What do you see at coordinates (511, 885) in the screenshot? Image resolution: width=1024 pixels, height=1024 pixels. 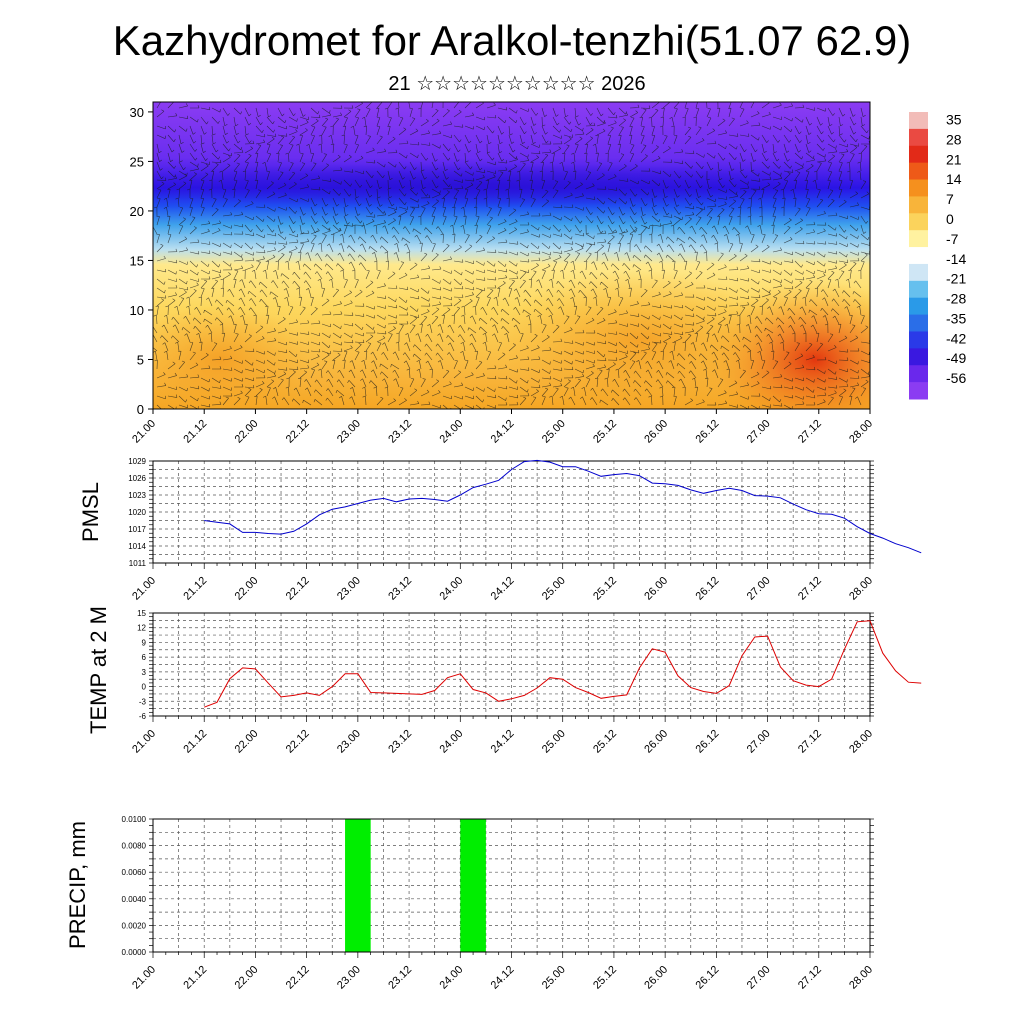 I see `precip-grid` at bounding box center [511, 885].